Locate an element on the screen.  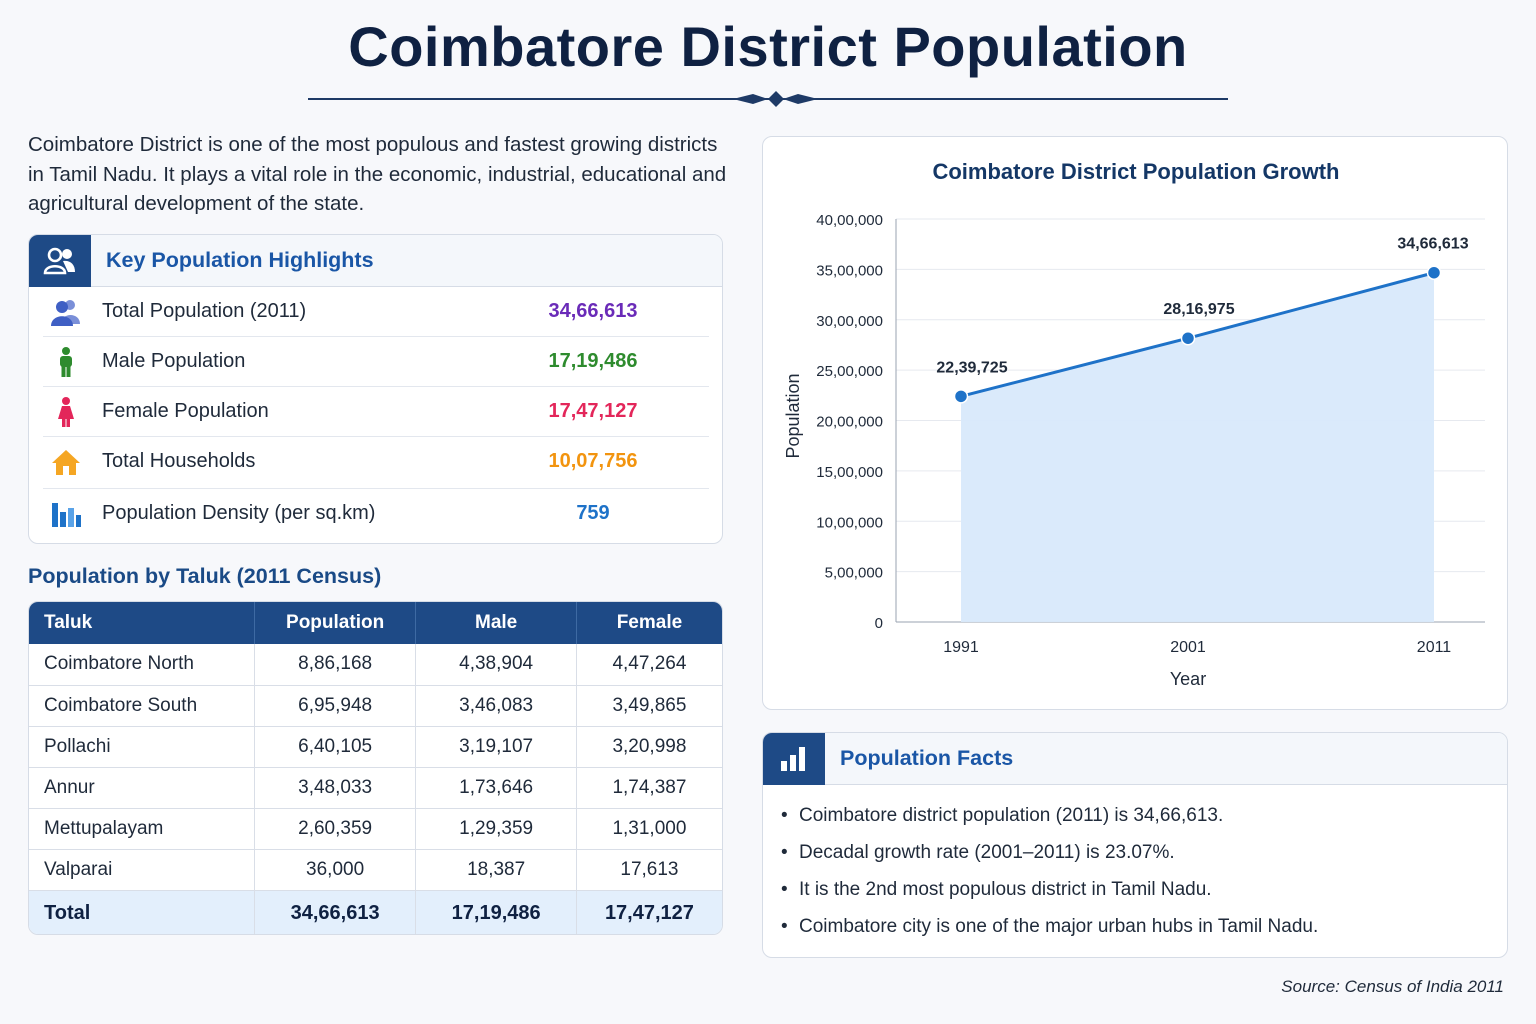
highlight-label: Population Density (per sq.km) is located at coordinates (239, 513).